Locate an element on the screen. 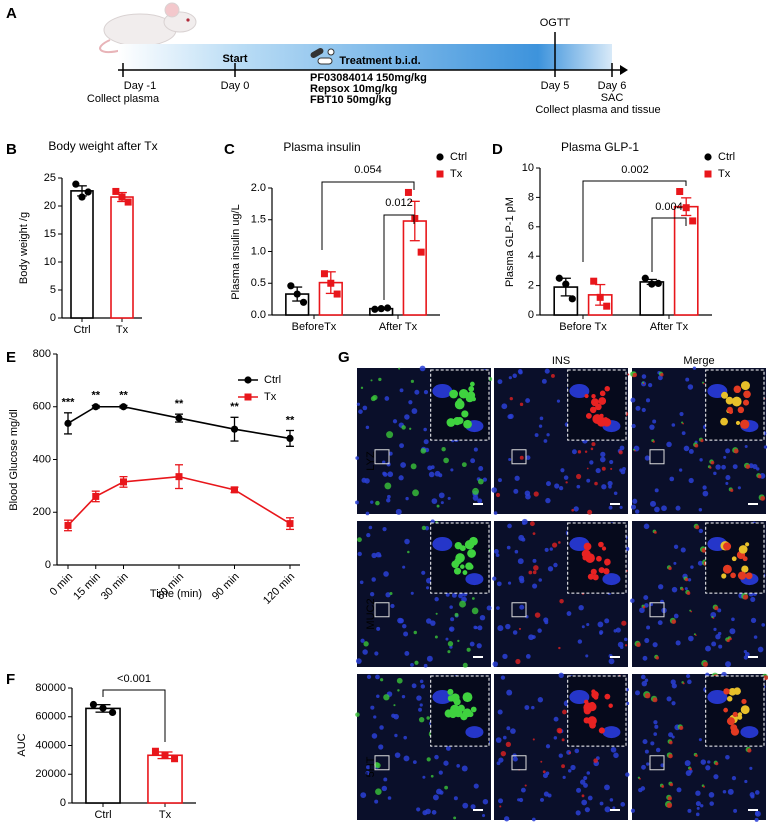 This screenshot has height=826, width=768. legend-marker is located at coordinates (708, 157).